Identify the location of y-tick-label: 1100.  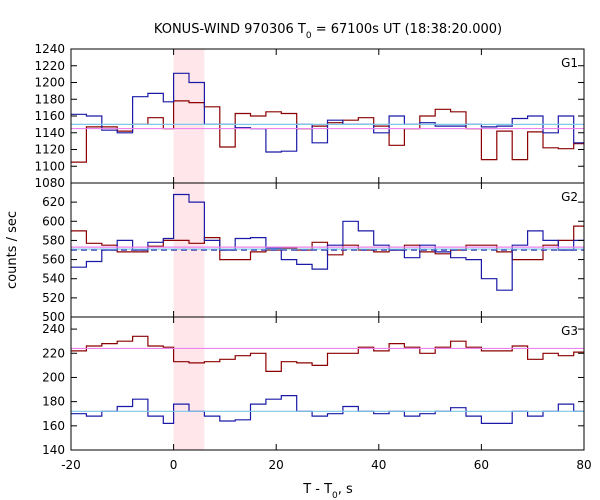
(49, 166).